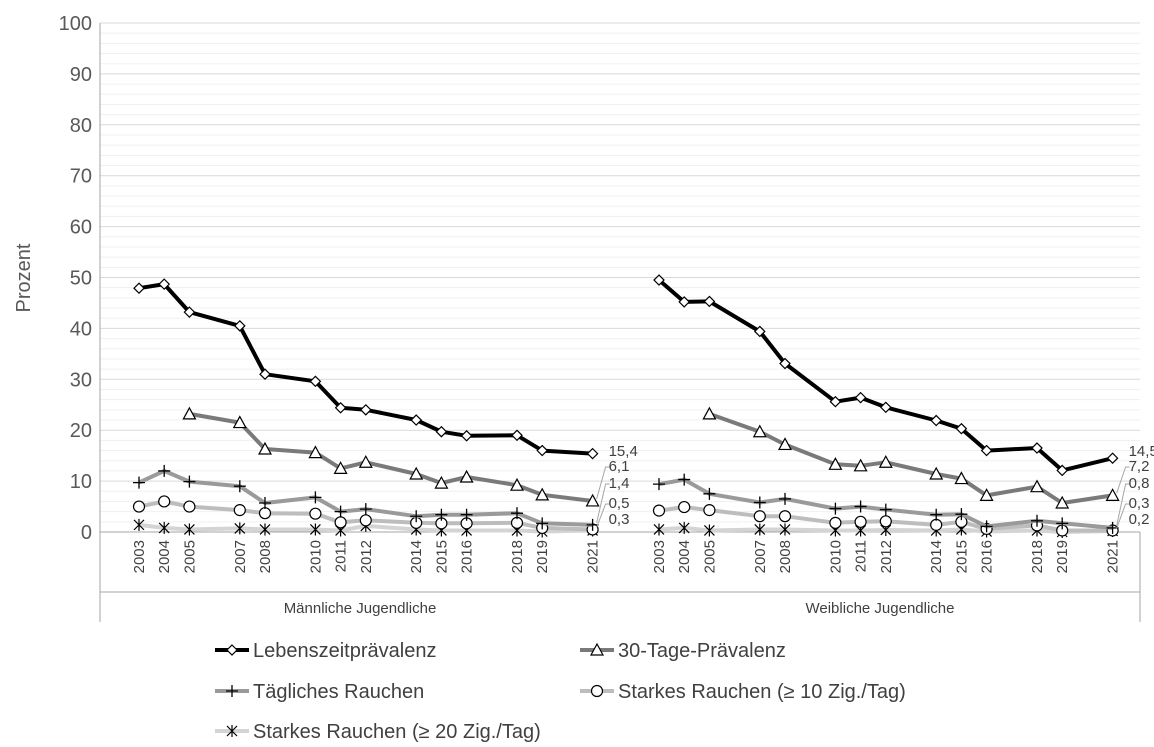 This screenshot has height=747, width=1154. I want to click on x-tick-label: 2016, so click(987, 556).